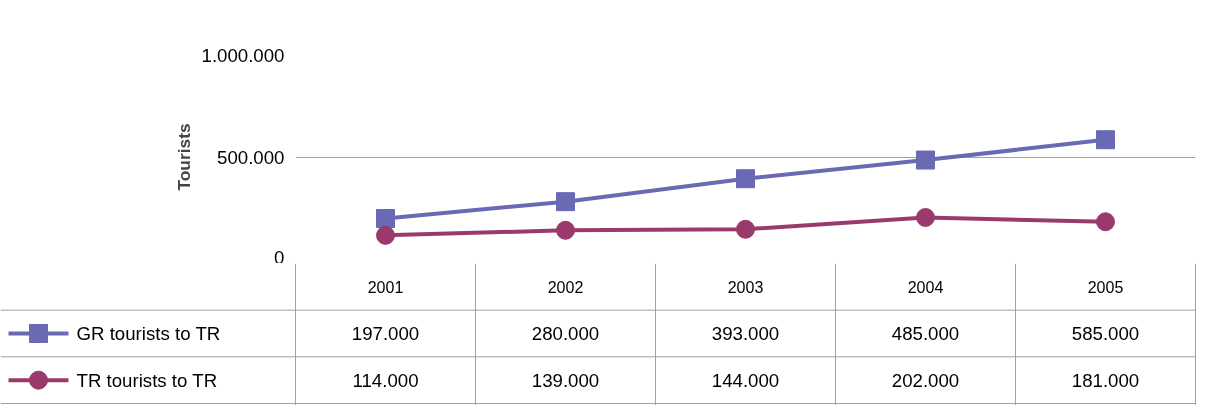 The image size is (1225, 409). What do you see at coordinates (1105, 333) in the screenshot?
I see `data-label: 585.000` at bounding box center [1105, 333].